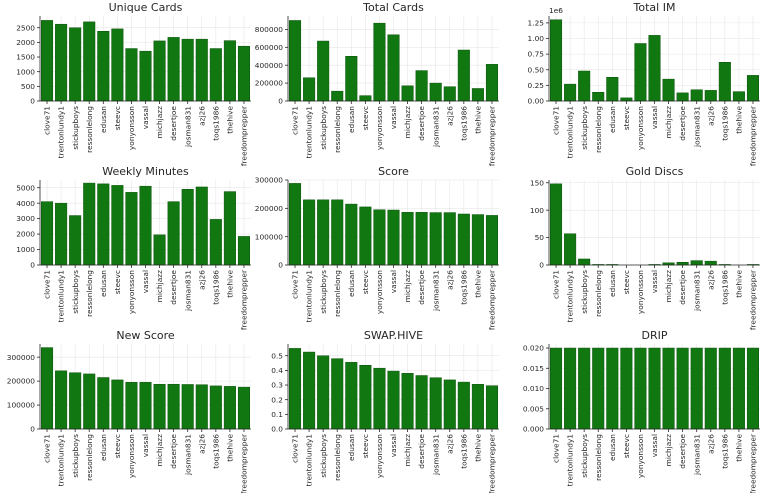 Image resolution: width=768 pixels, height=497 pixels. Describe the element at coordinates (533, 388) in the screenshot. I see `y-tick-label: 0.010` at that location.